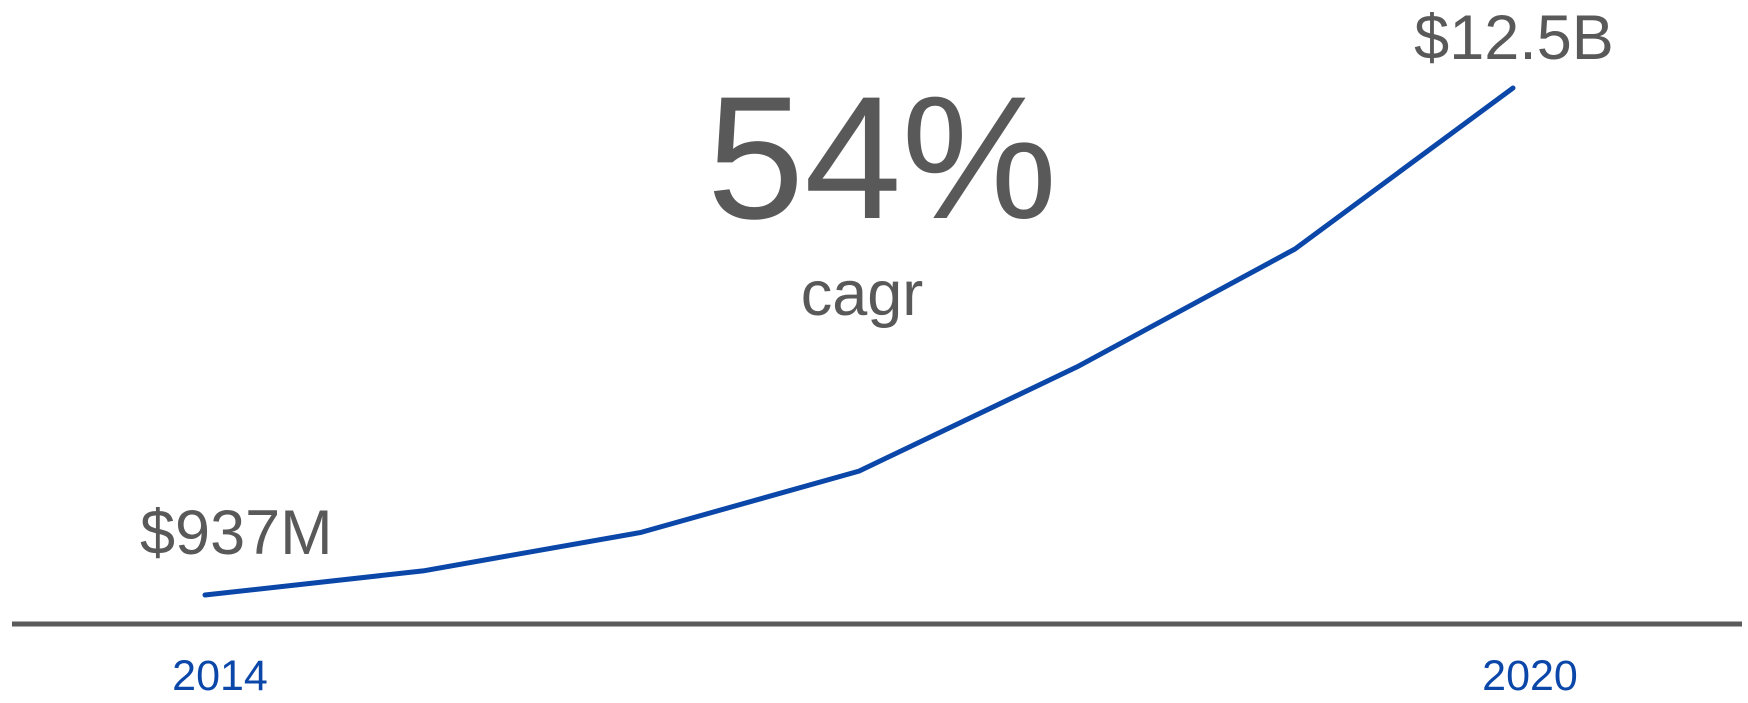 The image size is (1748, 703). I want to click on x-tick-label-2020: 2020, so click(1530, 675).